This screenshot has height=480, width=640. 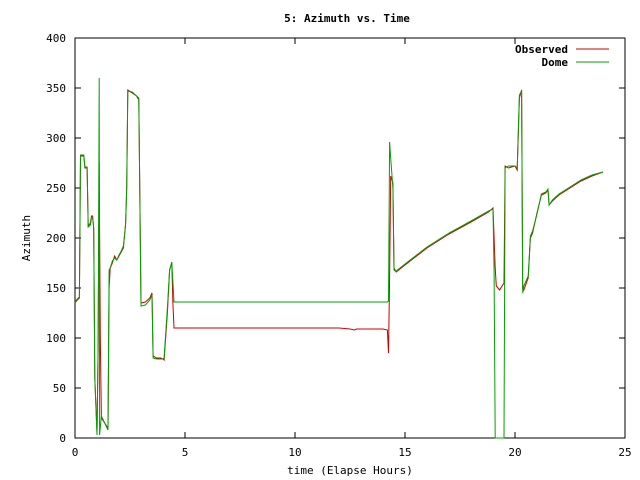 I want to click on y-tick-label: 400, so click(x=56, y=38).